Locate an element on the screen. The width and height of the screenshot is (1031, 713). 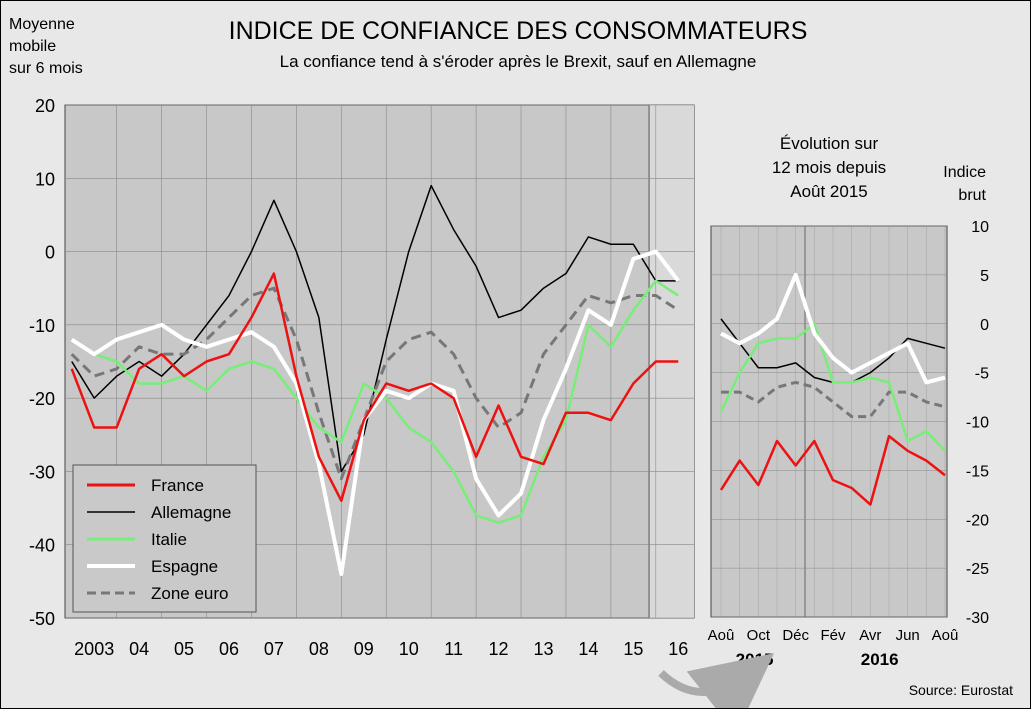
inset-plot-area is located at coordinates (829, 421).